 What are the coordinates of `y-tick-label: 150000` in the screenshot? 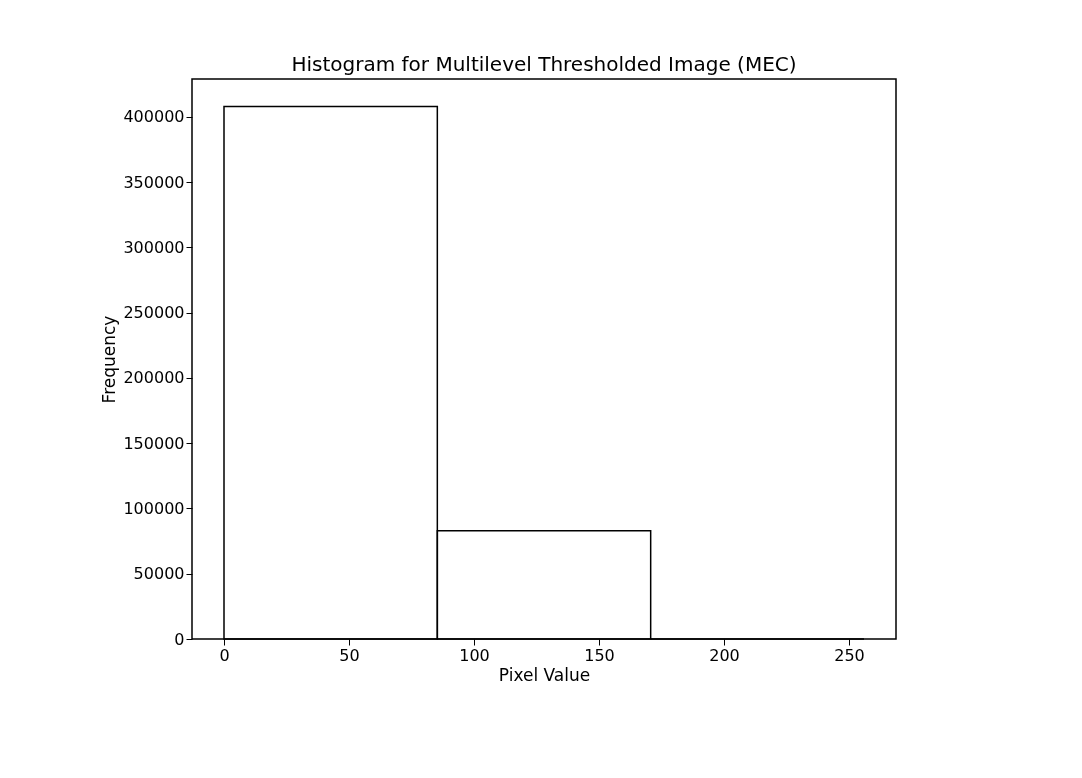 It's located at (154, 443).